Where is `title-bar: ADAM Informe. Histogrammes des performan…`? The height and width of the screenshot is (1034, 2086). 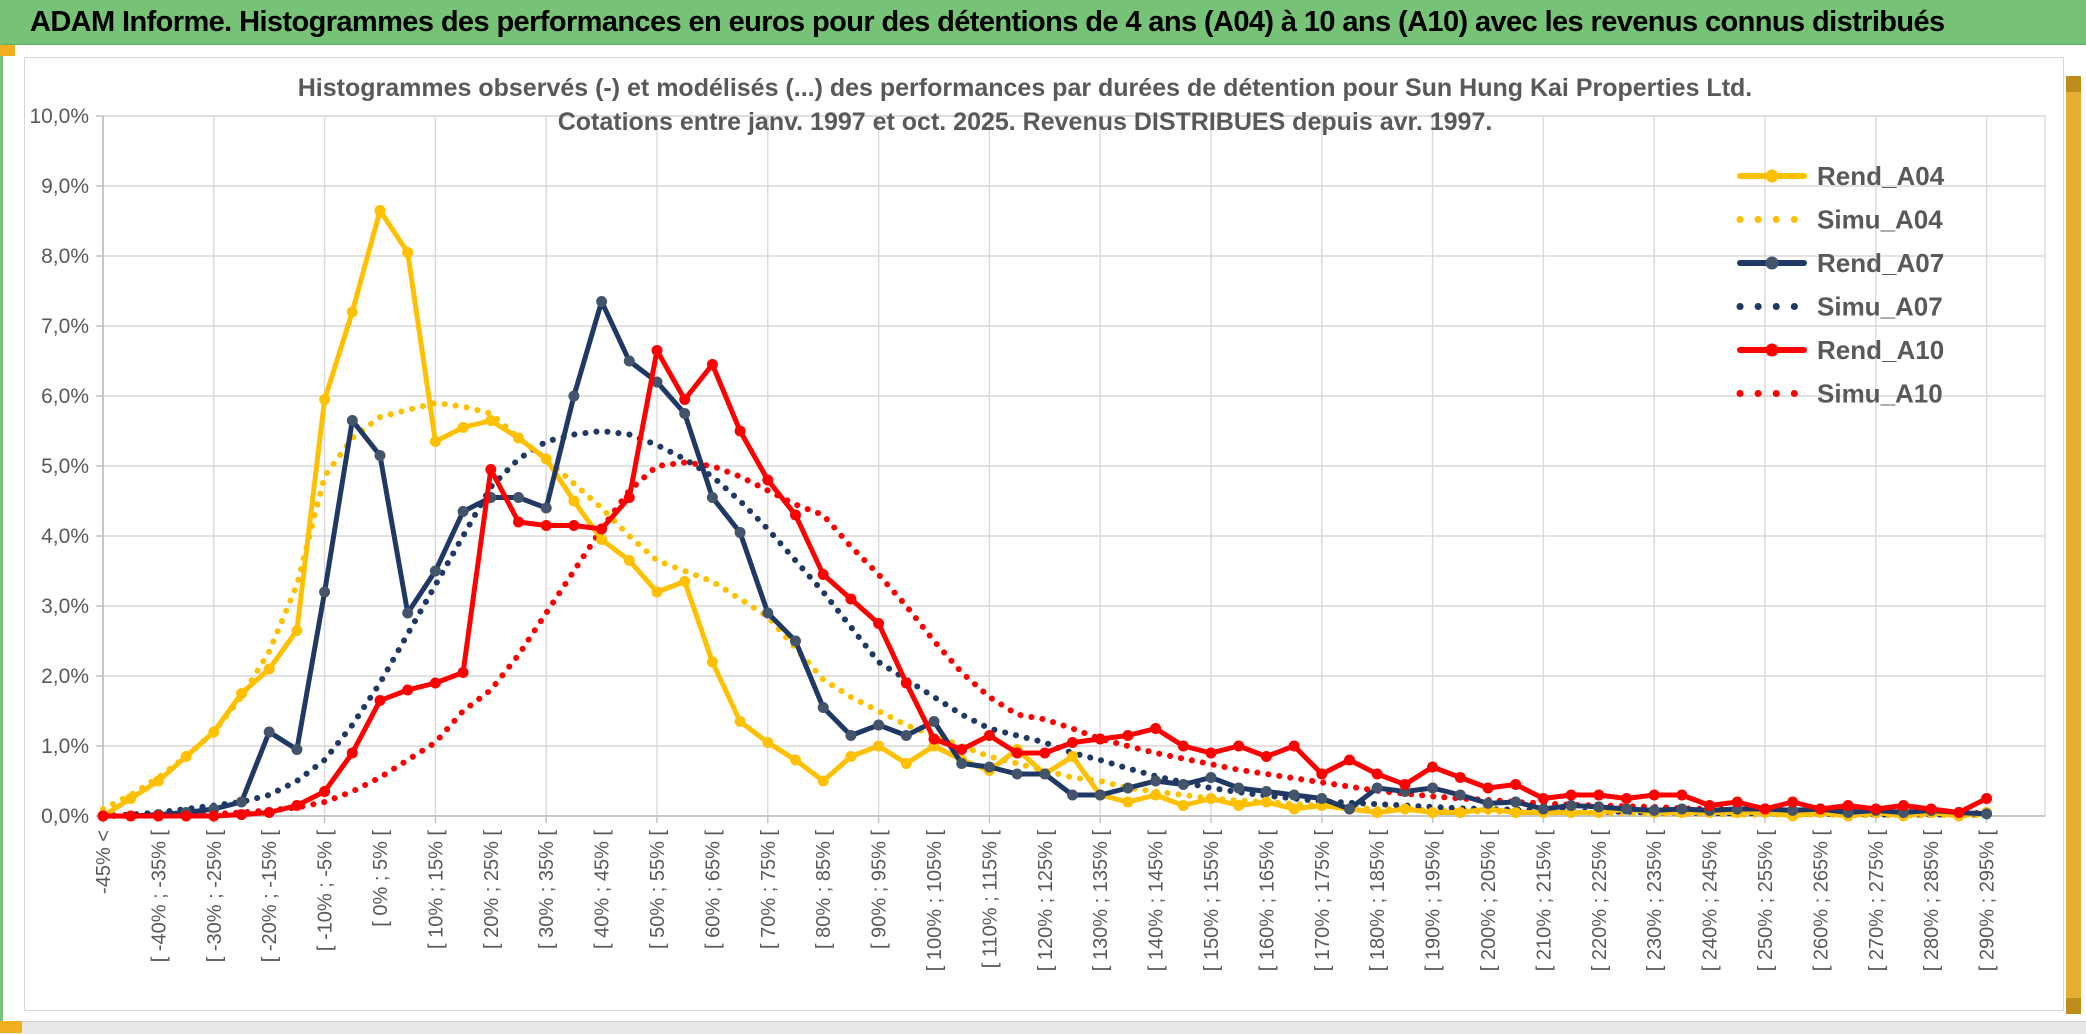 title-bar: ADAM Informe. Histogrammes des performan… is located at coordinates (1043, 22).